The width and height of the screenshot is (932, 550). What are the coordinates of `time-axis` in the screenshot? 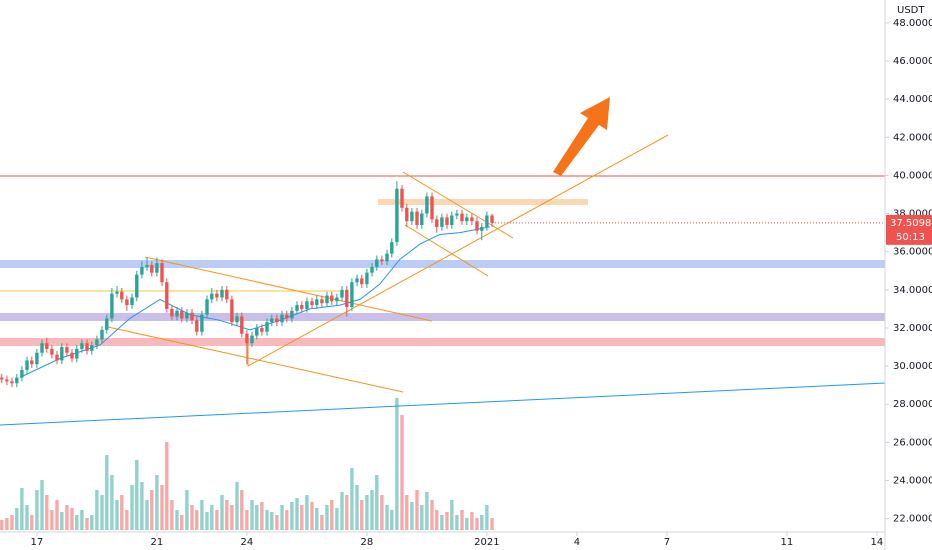 It's located at (442, 541).